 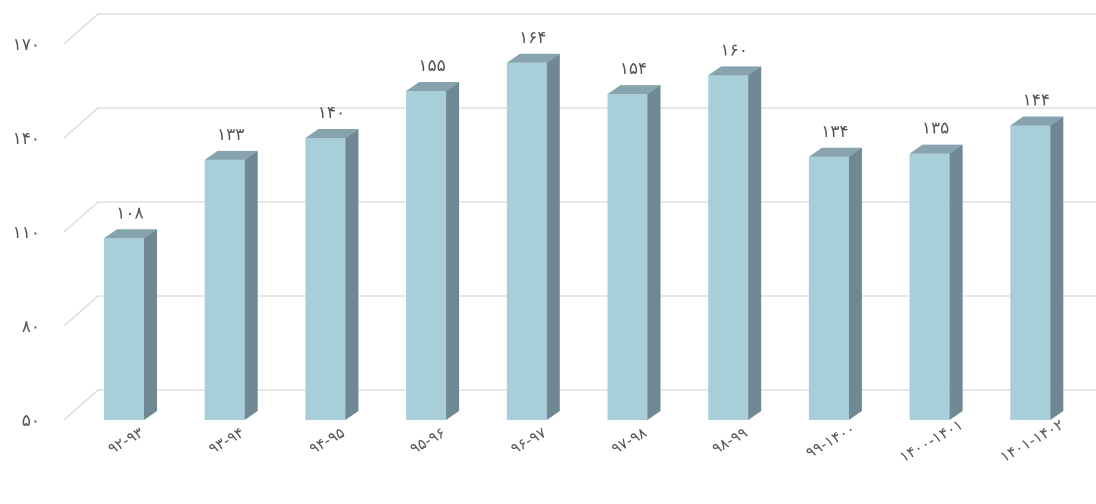 What do you see at coordinates (428, 440) in the screenshot?
I see `x-tick-label: ۹۵-۹۶` at bounding box center [428, 440].